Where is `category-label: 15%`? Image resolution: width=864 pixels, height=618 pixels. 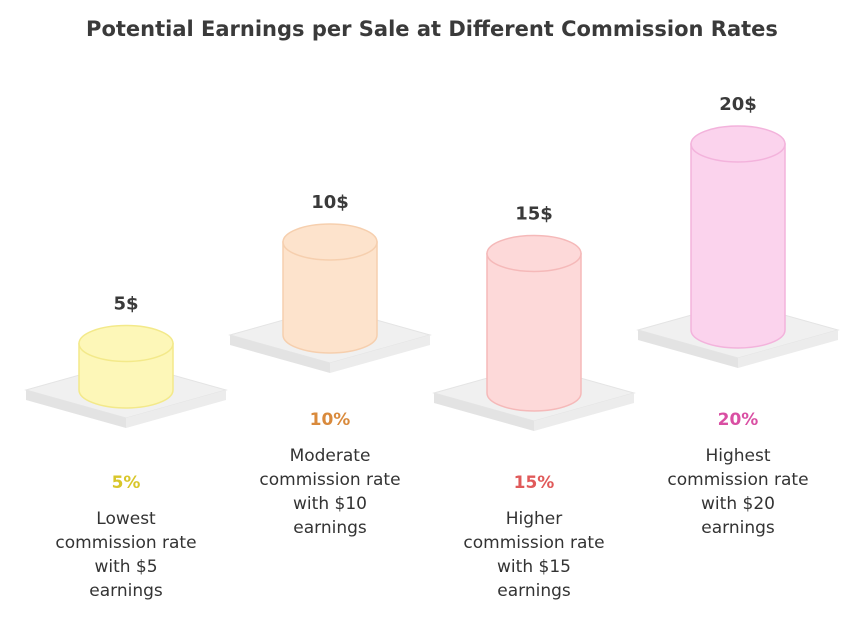 category-label: 15% is located at coordinates (534, 483).